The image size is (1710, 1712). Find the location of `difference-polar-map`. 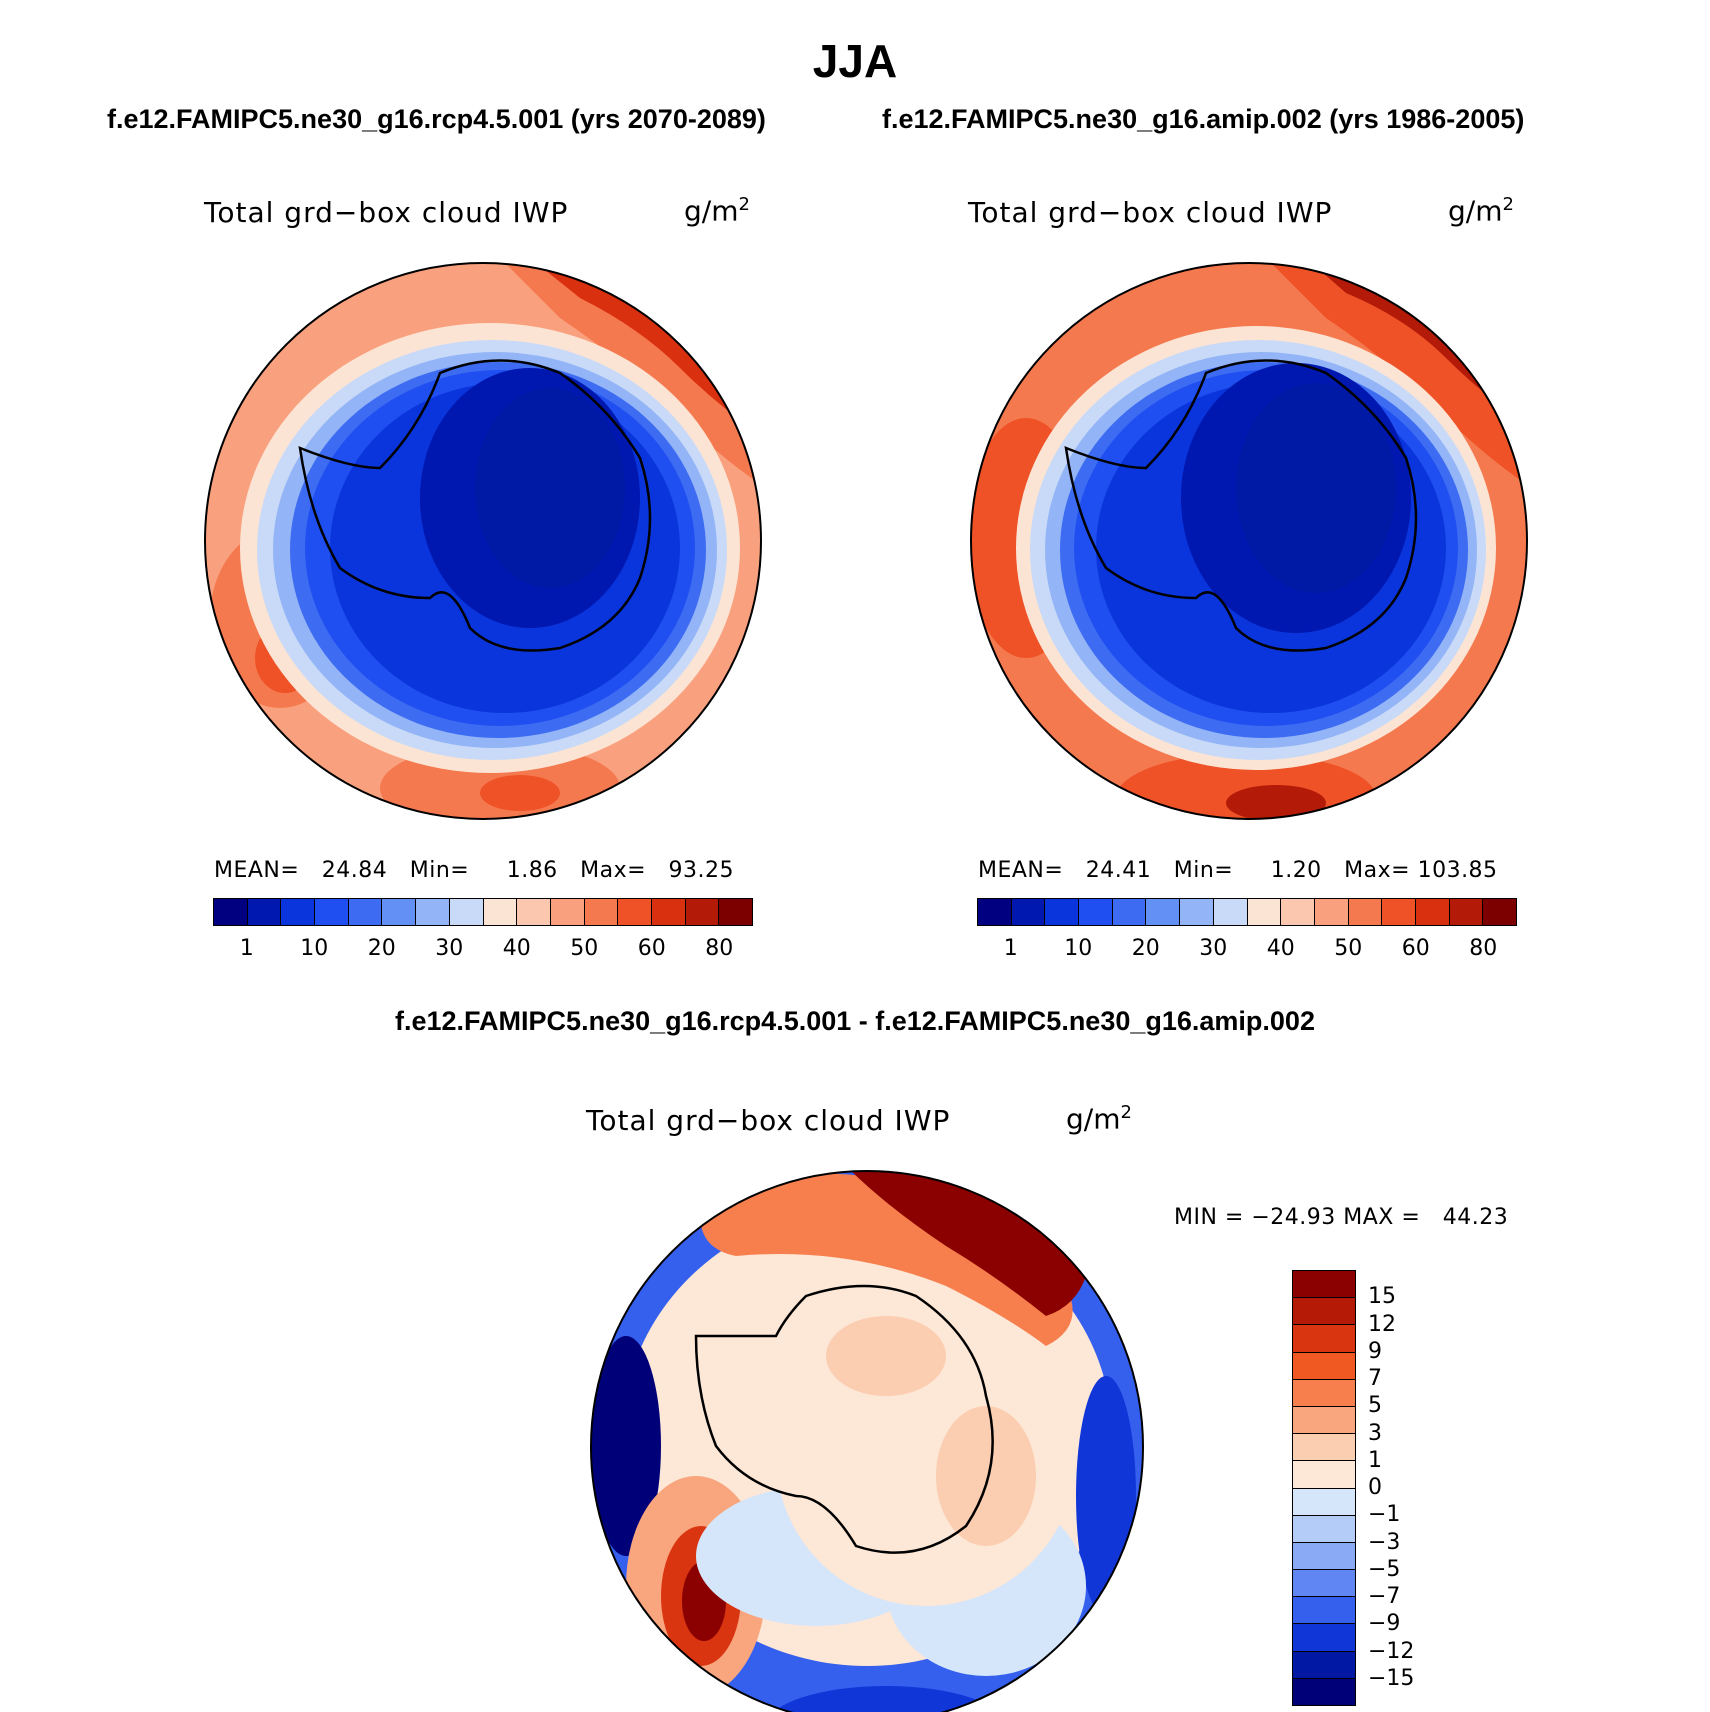

difference-polar-map is located at coordinates (867, 1441).